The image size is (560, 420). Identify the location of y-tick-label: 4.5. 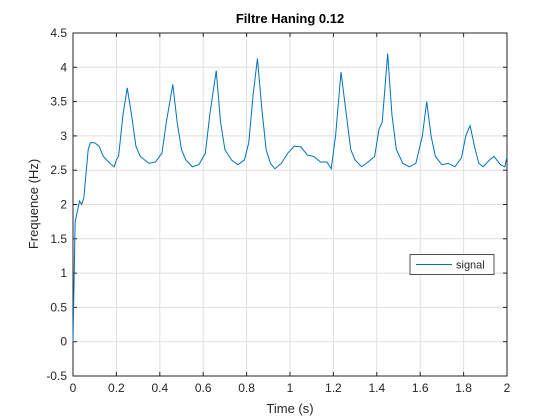
(58, 33).